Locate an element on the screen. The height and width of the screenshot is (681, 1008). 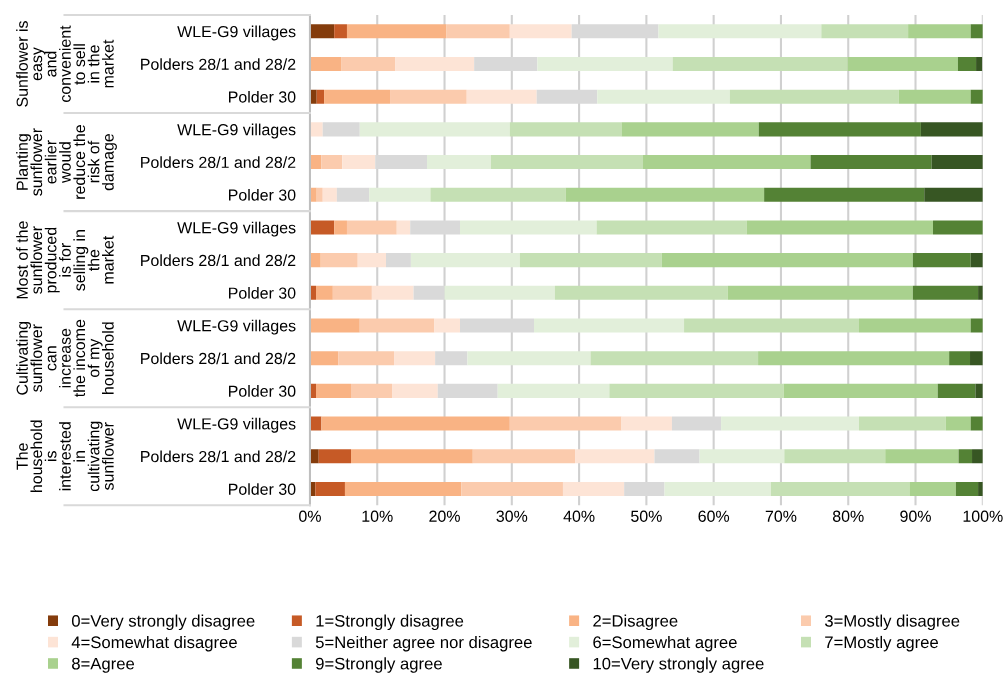
x-tick-label: 60% is located at coordinates (714, 516).